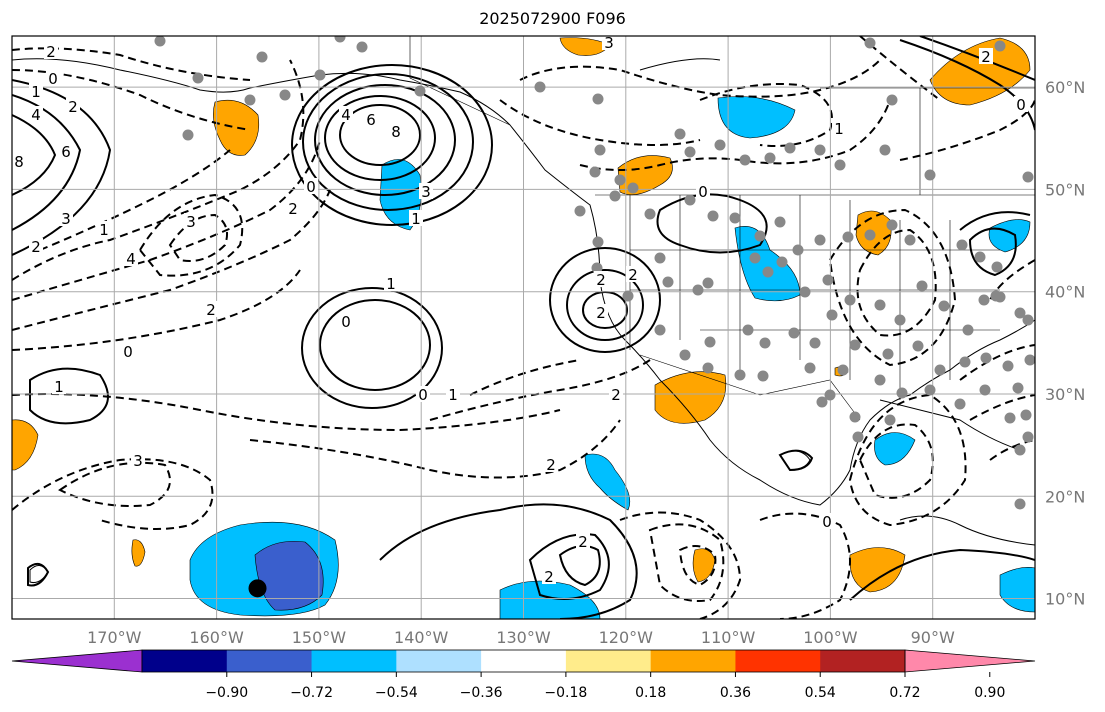 This screenshot has width=1105, height=712. I want to click on colorbar-tick-label: 0.36, so click(735, 693).